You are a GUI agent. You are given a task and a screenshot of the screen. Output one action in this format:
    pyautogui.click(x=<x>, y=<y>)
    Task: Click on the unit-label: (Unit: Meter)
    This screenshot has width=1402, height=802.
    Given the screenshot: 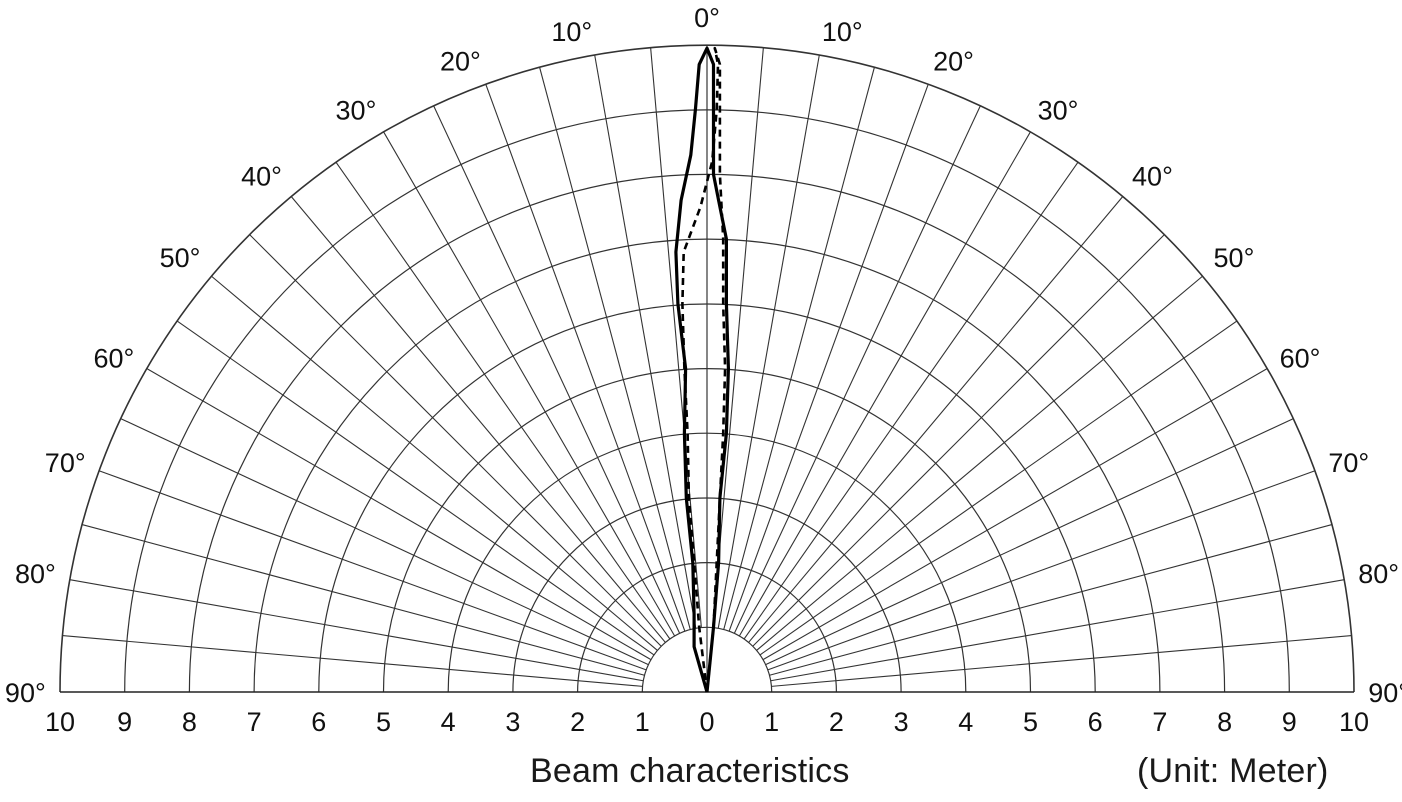 What is the action you would take?
    pyautogui.click(x=1233, y=771)
    